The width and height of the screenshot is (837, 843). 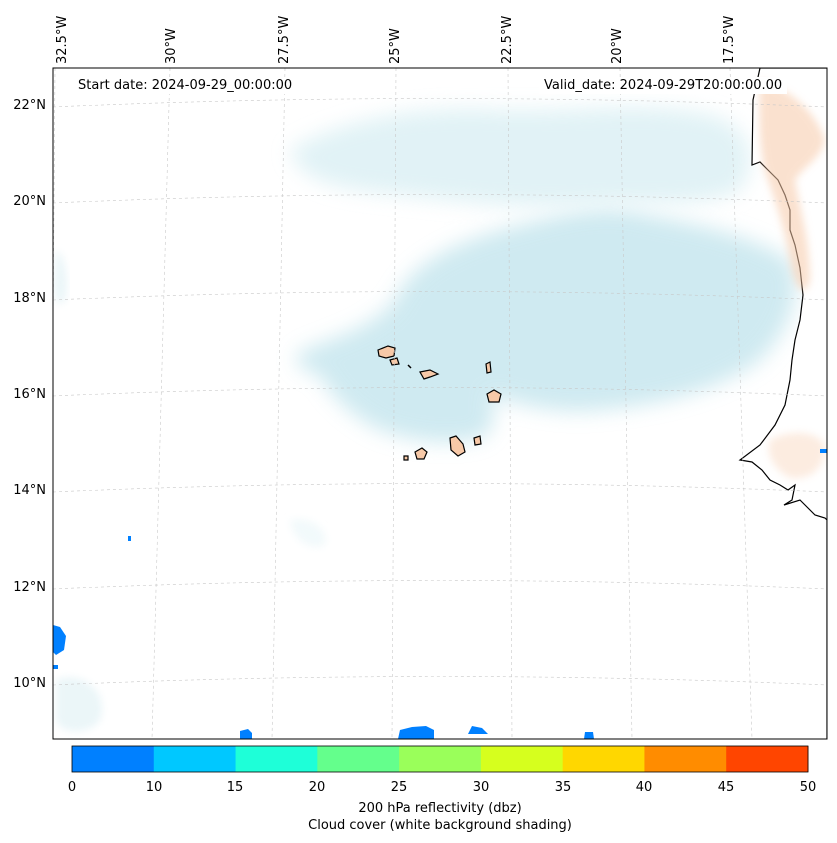 I want to click on land-warm-shading-south, so click(x=796, y=456).